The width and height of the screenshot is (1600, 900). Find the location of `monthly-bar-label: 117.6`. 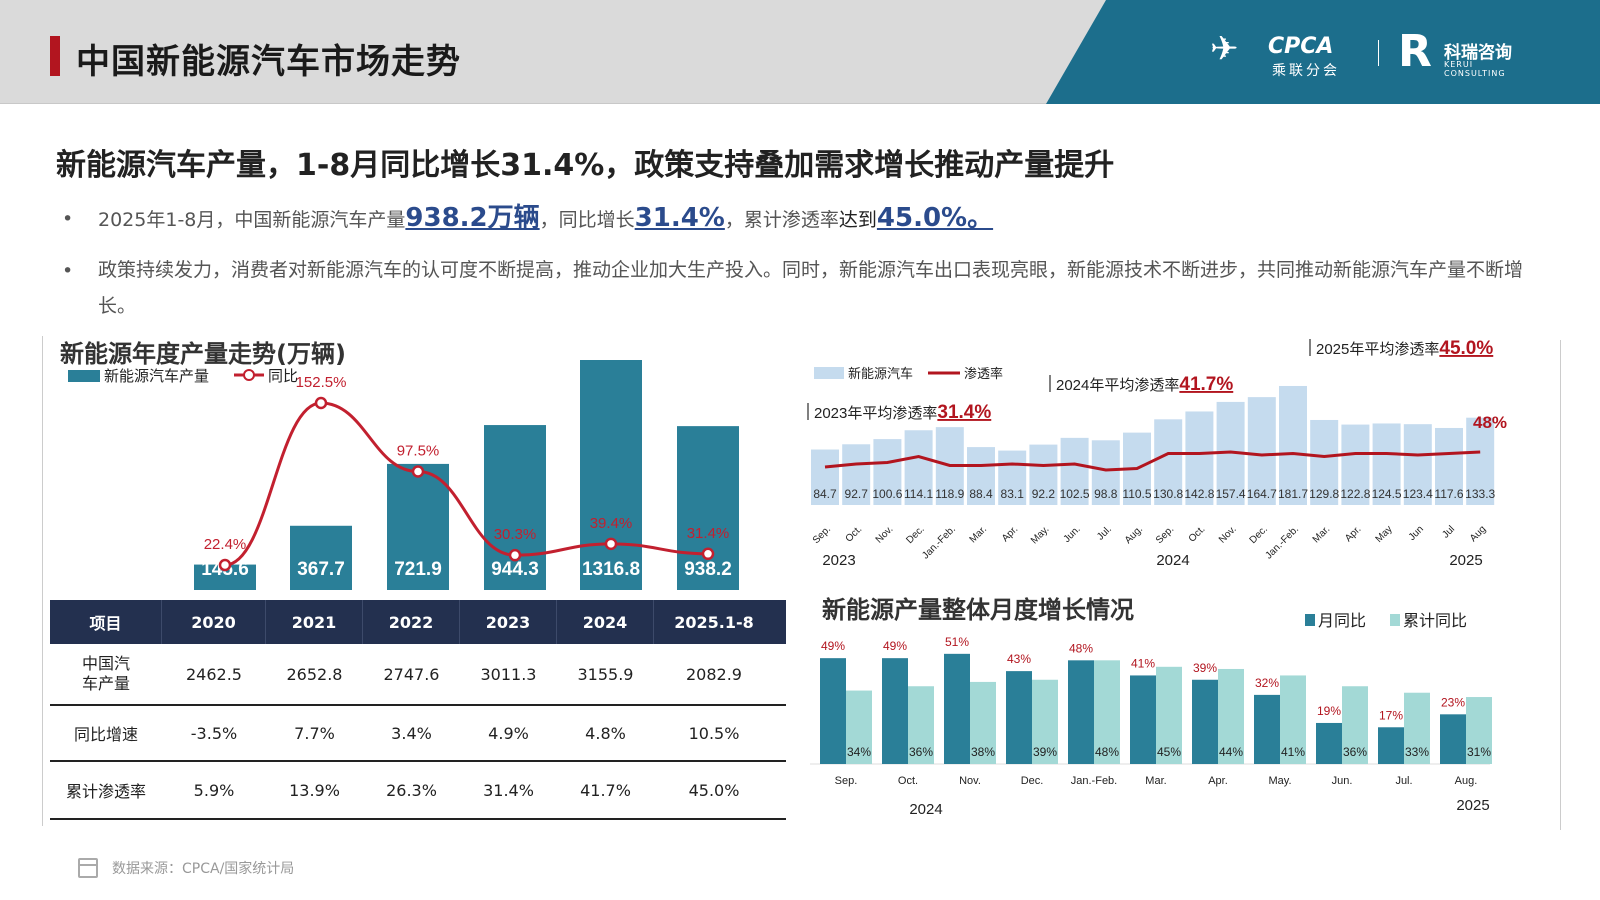

monthly-bar-label: 117.6 is located at coordinates (1448, 494).